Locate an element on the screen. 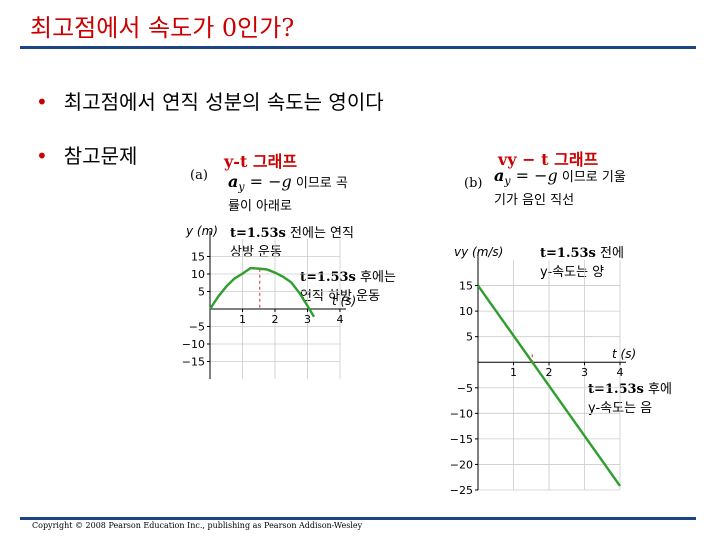  note-rest: 전에 is located at coordinates (609, 253).